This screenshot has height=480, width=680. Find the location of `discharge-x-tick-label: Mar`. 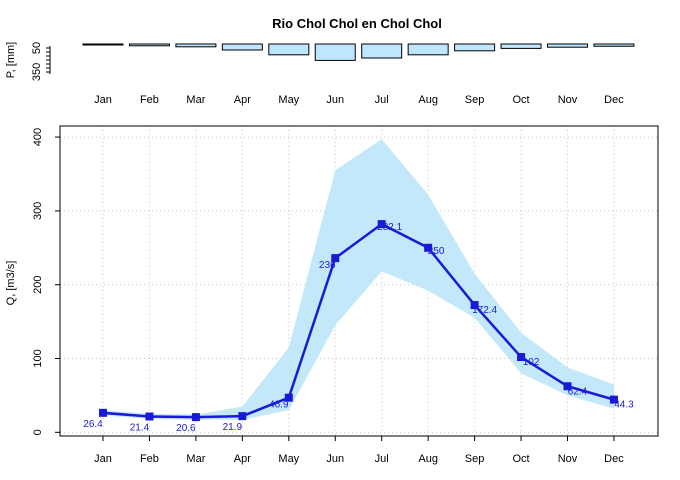

discharge-x-tick-label: Mar is located at coordinates (195, 459).